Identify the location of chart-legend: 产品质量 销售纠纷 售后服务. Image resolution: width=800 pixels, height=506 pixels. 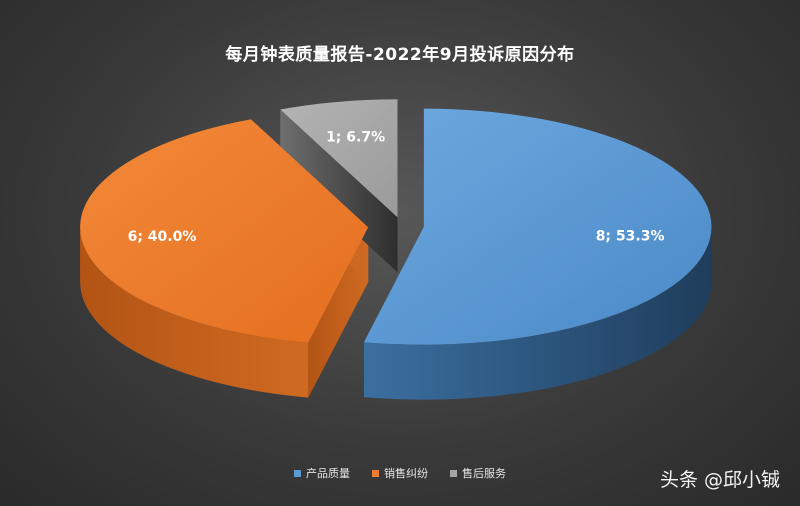
(400, 473).